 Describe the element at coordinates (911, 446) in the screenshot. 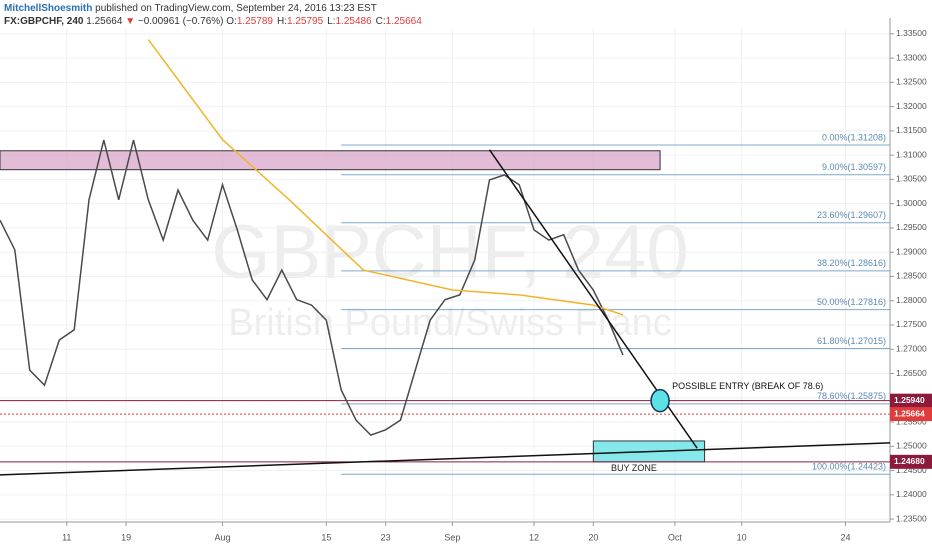

I see `y-tick-label: 1.25000` at that location.